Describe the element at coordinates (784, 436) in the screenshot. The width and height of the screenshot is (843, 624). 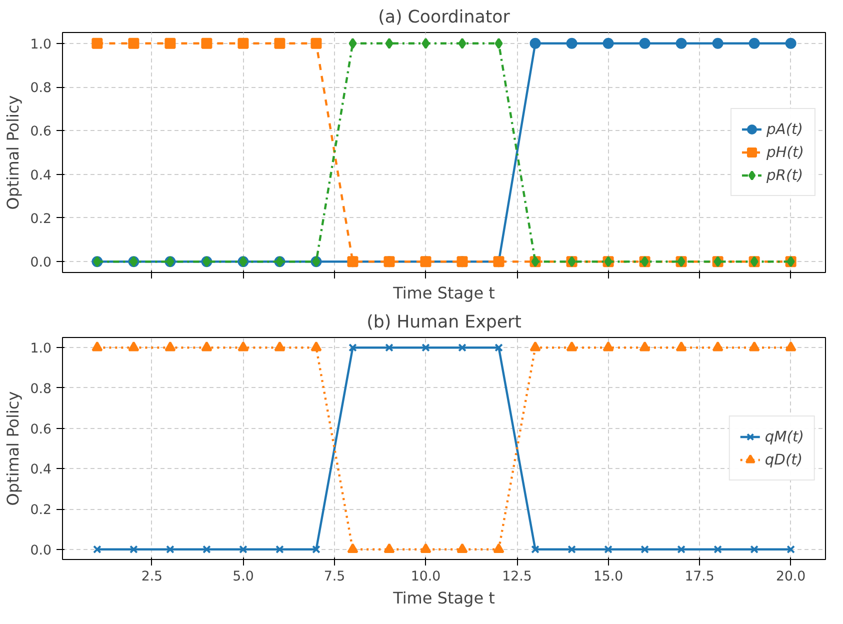
I see `legend-label: qM(t)` at that location.